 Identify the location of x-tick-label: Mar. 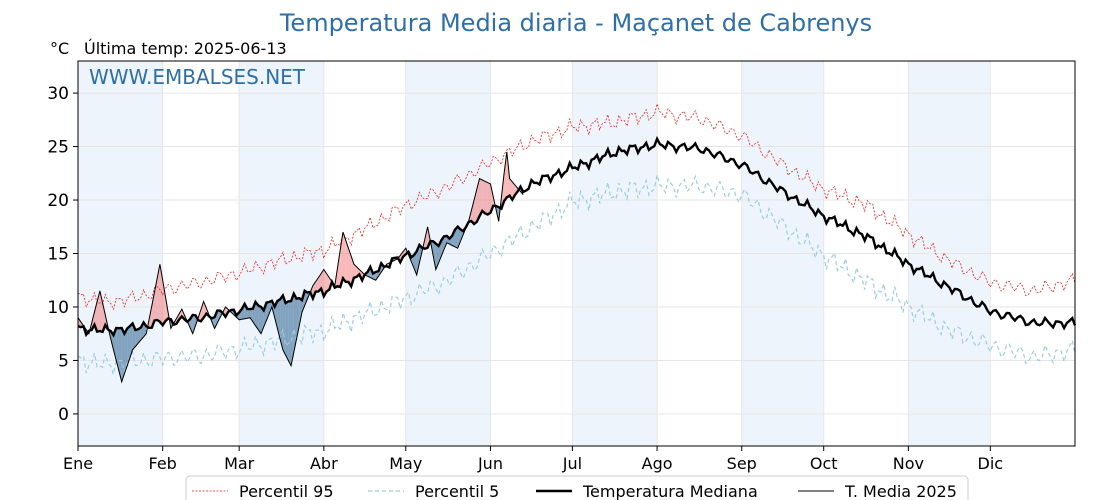
(239, 463).